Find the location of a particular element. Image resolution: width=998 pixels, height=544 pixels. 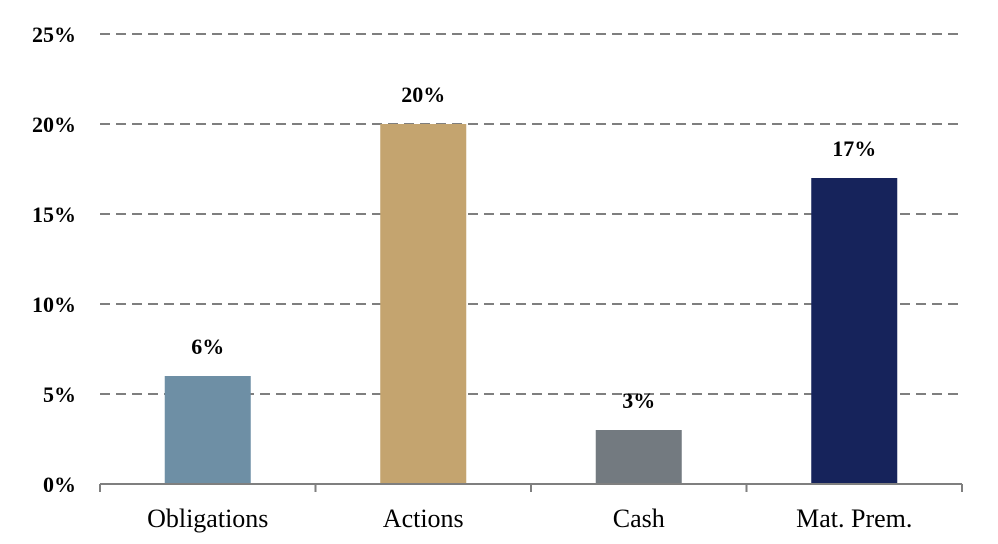

y-axis-ticks: 0% 5% 10% 15% 20% 25% is located at coordinates (54, 259).